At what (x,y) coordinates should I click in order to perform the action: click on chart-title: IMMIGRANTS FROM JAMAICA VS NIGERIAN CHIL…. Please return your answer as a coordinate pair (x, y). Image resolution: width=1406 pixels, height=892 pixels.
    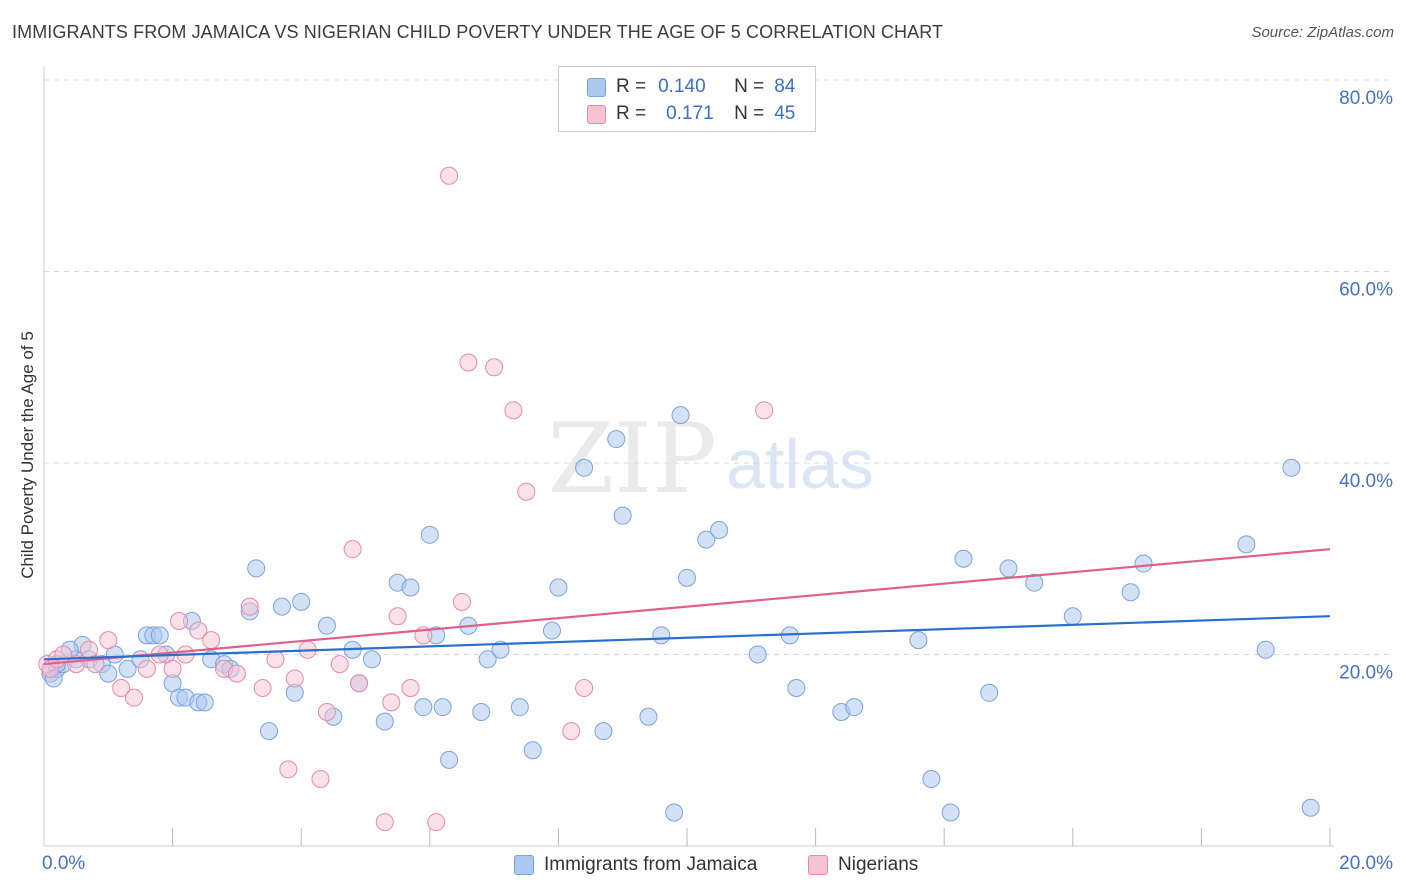
    Looking at the image, I should click on (478, 32).